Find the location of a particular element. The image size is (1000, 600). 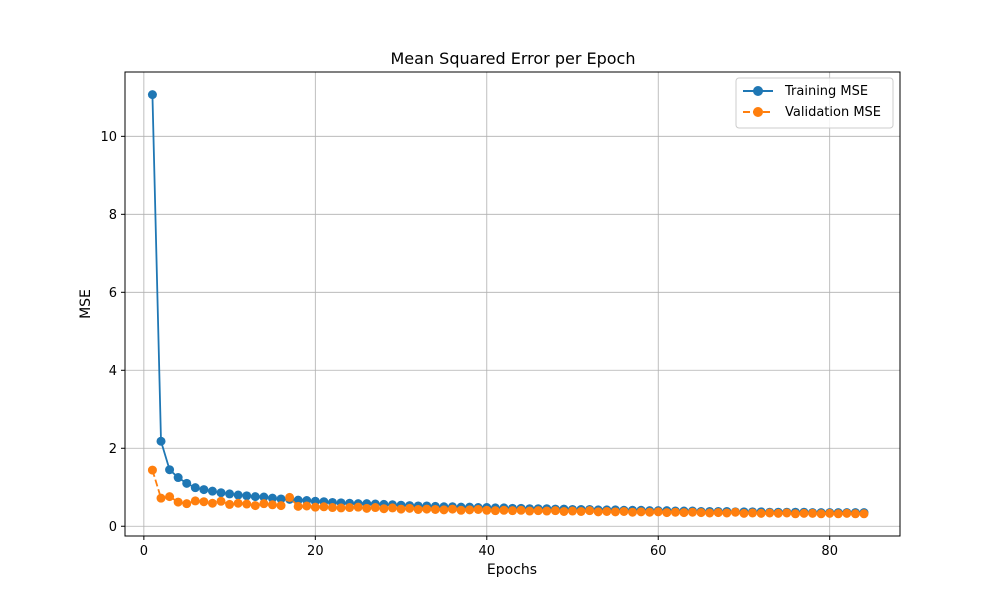

y-tick-label: 8 is located at coordinates (113, 215).